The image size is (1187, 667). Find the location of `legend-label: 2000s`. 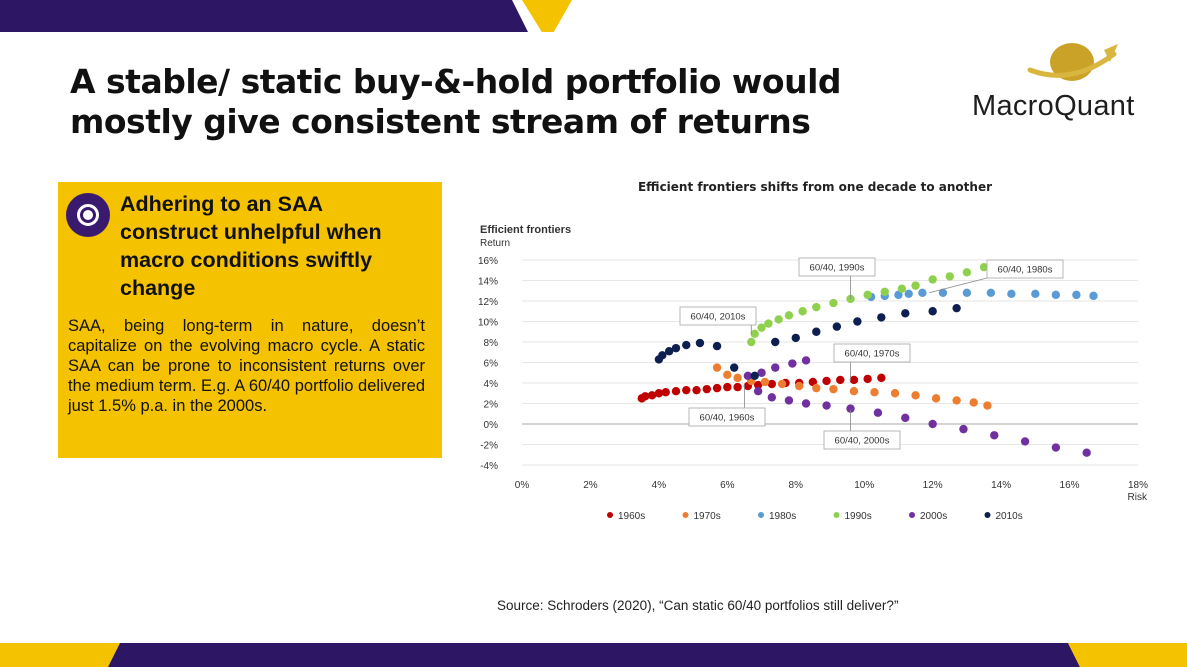

legend-label: 2000s is located at coordinates (933, 516).